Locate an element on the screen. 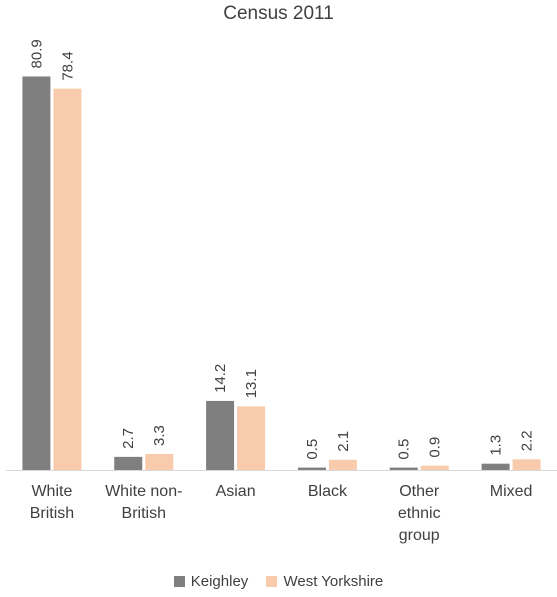  data-label-keighley-5: 1.3 is located at coordinates (496, 445).